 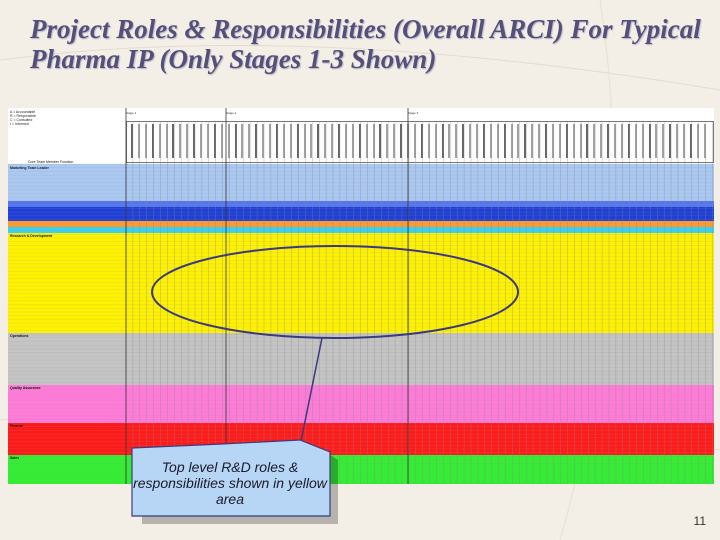 What do you see at coordinates (17, 426) in the screenshot?
I see `band-label-finance: Finance` at bounding box center [17, 426].